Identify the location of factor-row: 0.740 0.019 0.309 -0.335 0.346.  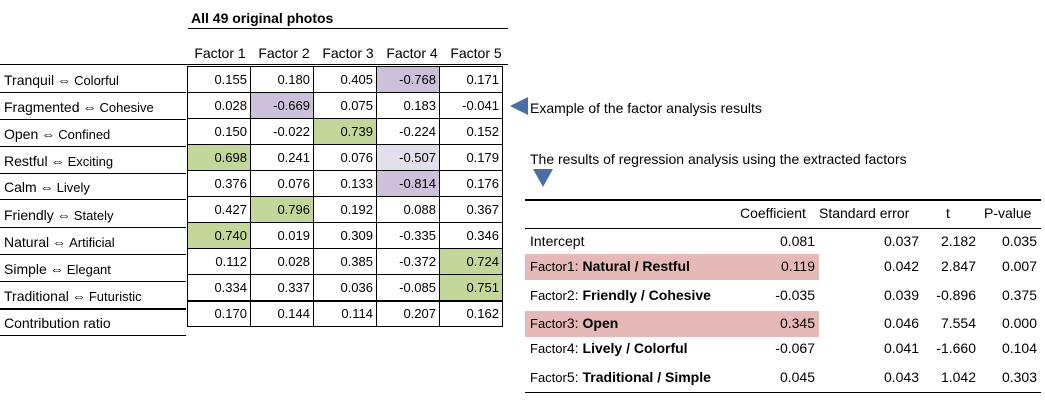
(345, 235).